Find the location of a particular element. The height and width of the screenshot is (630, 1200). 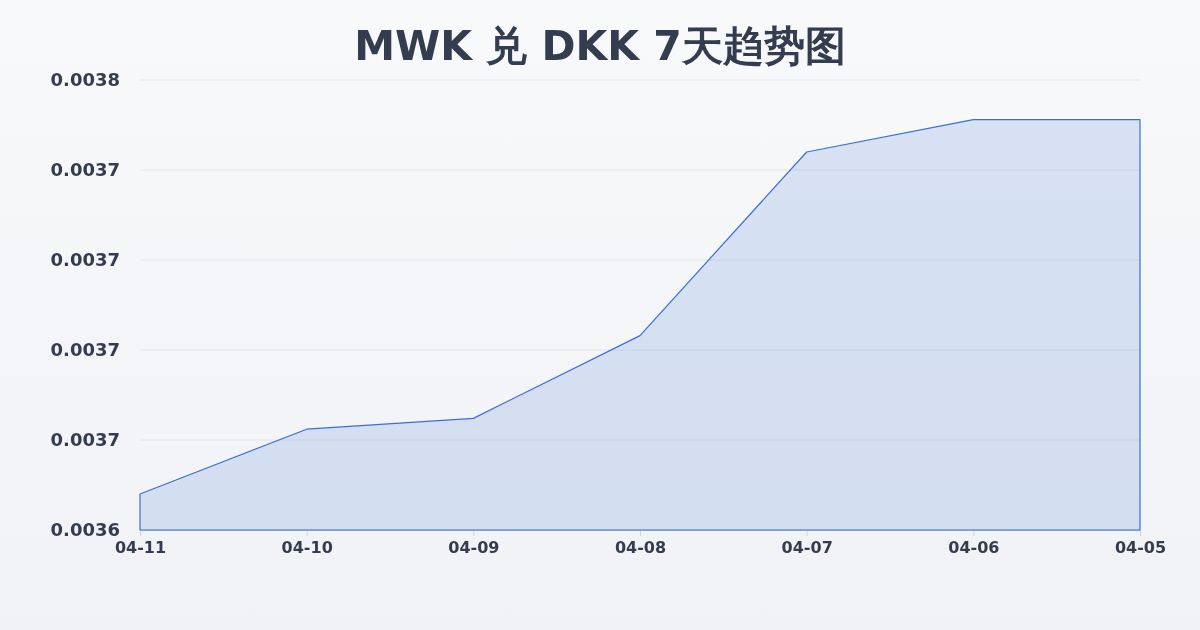

x-tick-label: 04-08 is located at coordinates (640, 548).